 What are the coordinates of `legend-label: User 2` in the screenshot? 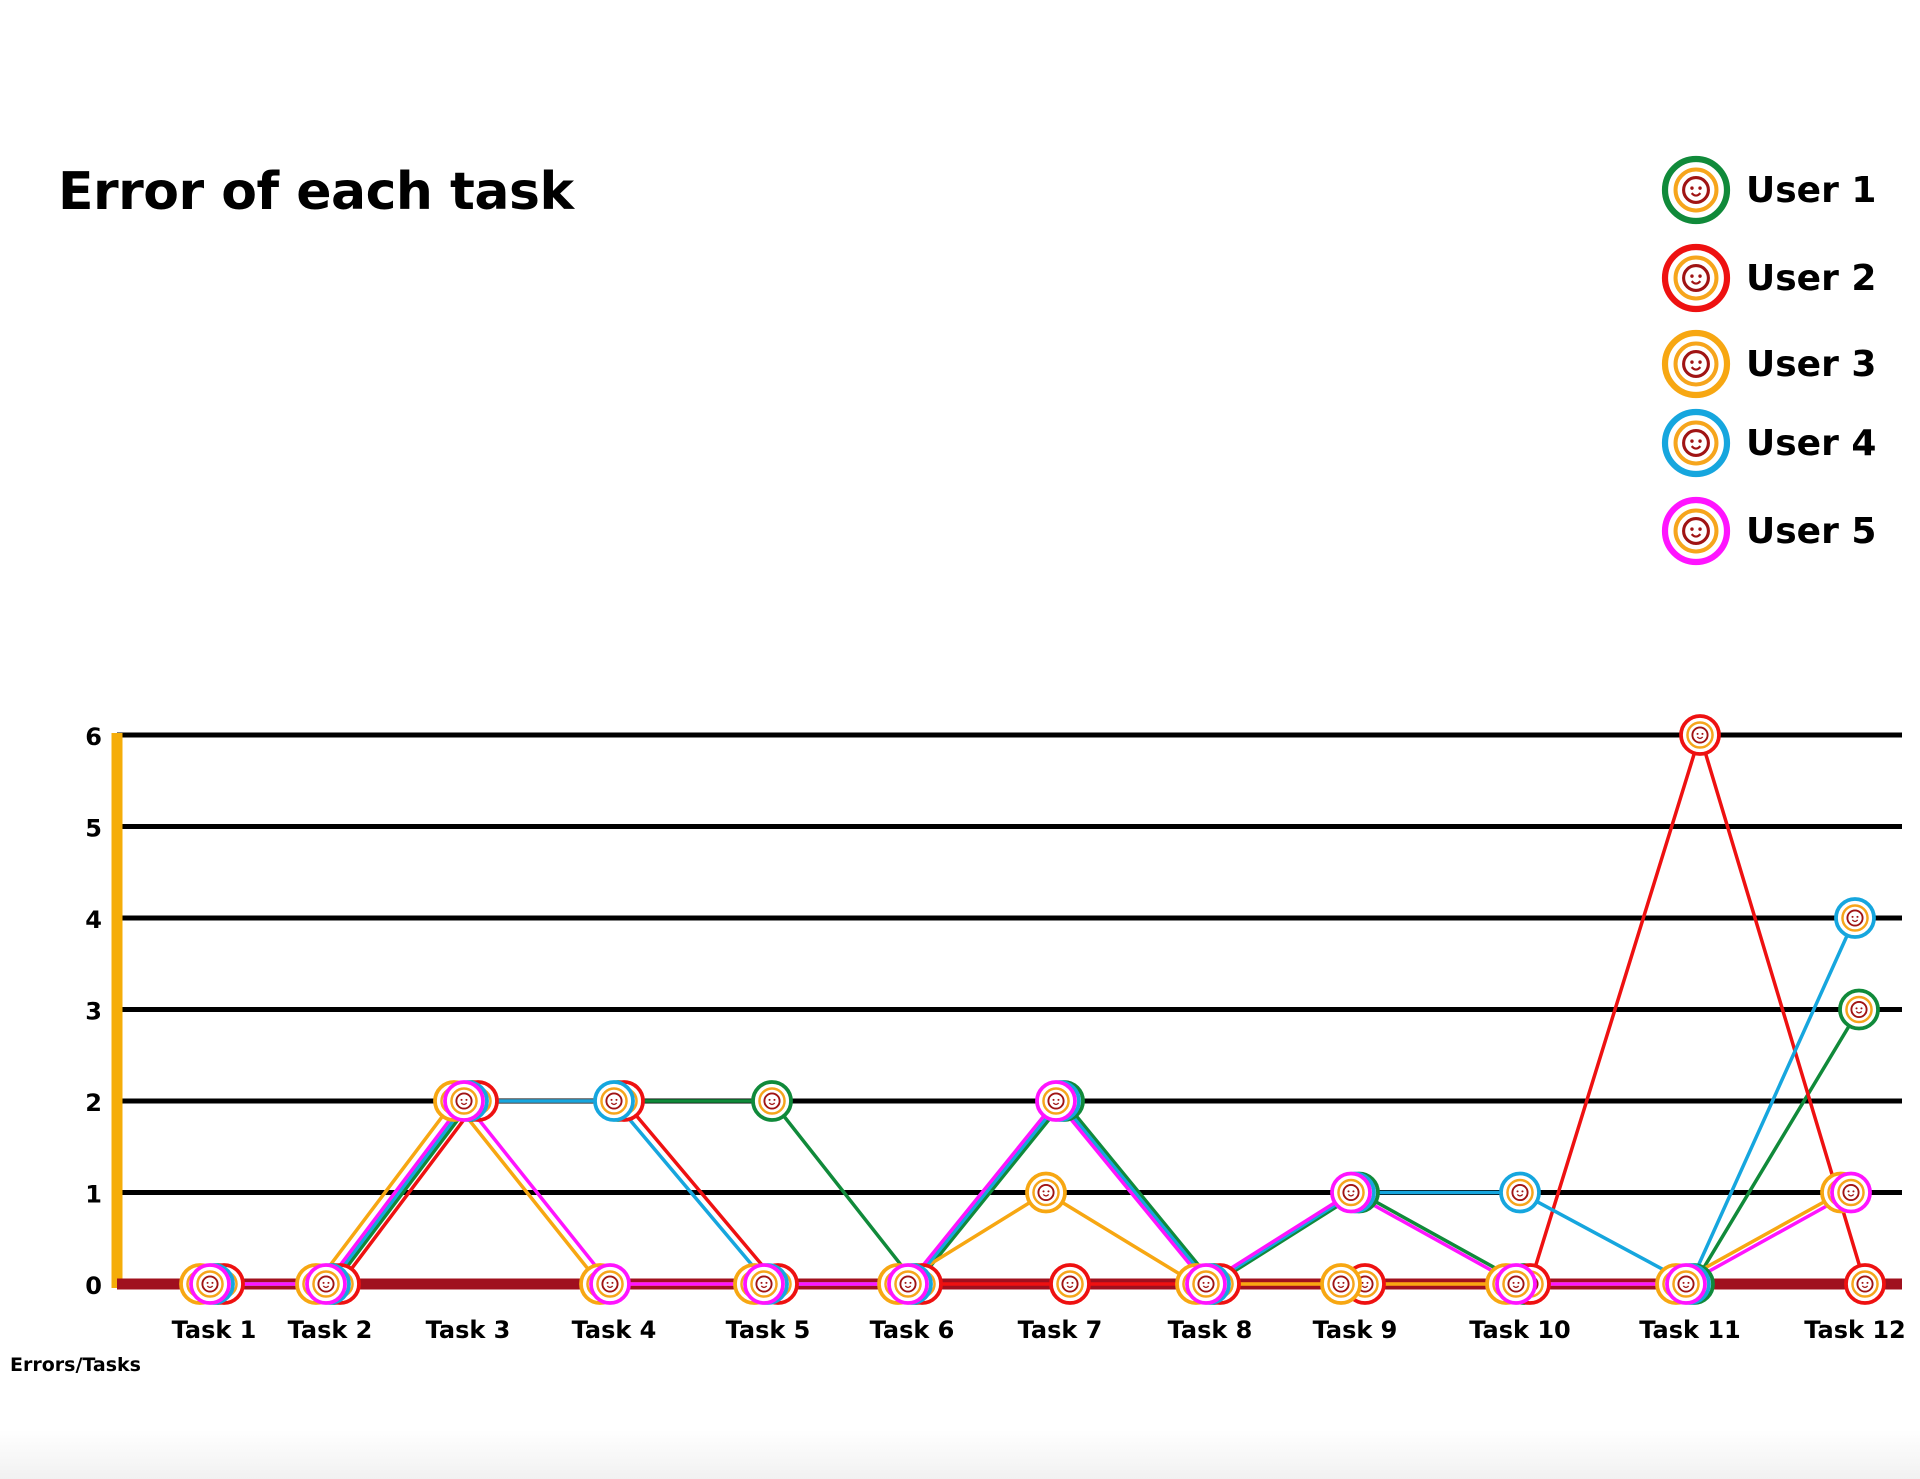 It's located at (1811, 278).